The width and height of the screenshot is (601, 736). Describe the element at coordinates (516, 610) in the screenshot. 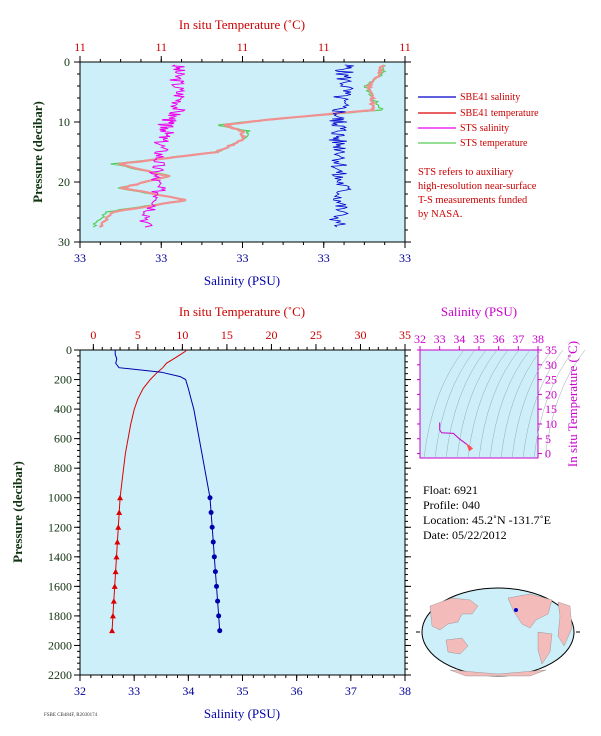

I see `map-float-location` at that location.